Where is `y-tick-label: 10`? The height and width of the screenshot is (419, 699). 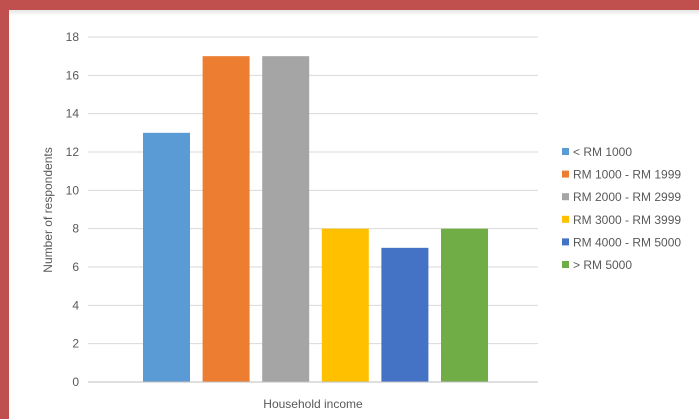
y-tick-label: 10 is located at coordinates (73, 190).